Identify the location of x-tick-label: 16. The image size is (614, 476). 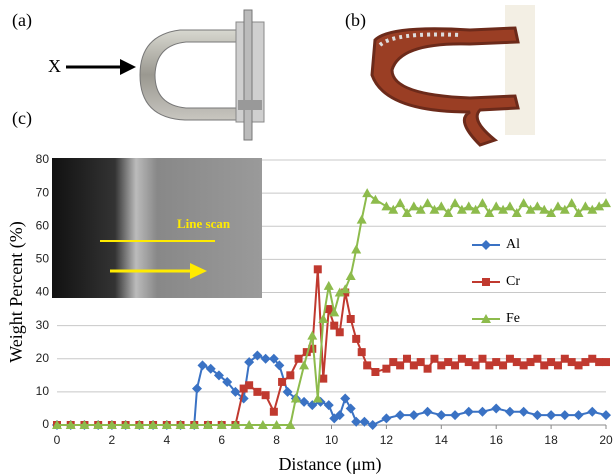
(497, 440).